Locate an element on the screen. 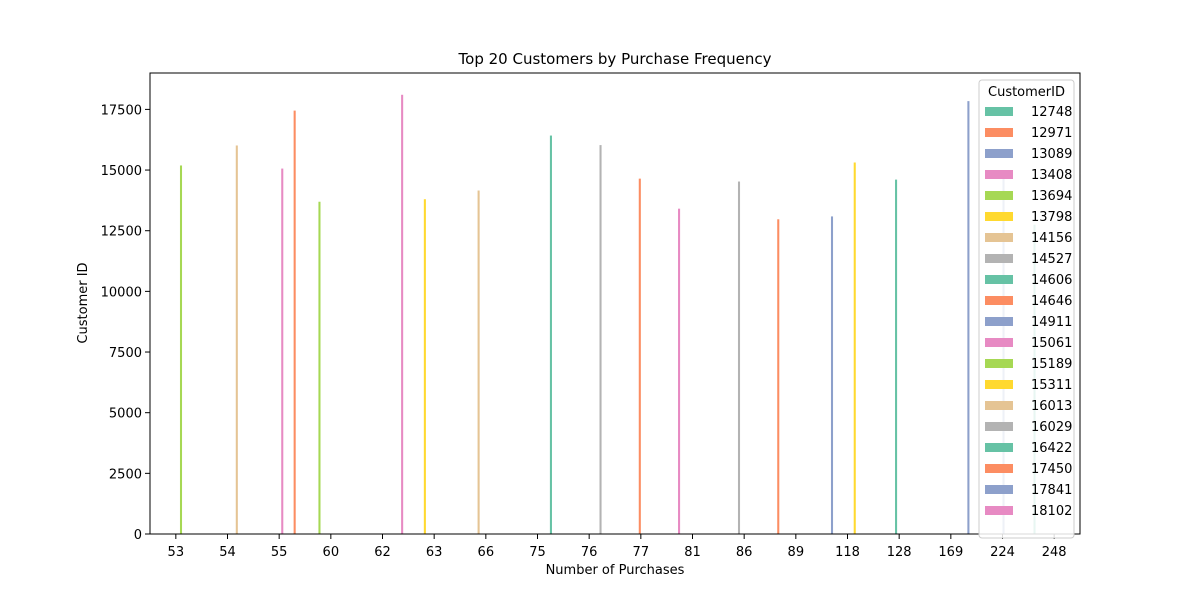  x-tick-label: 66 is located at coordinates (486, 552).